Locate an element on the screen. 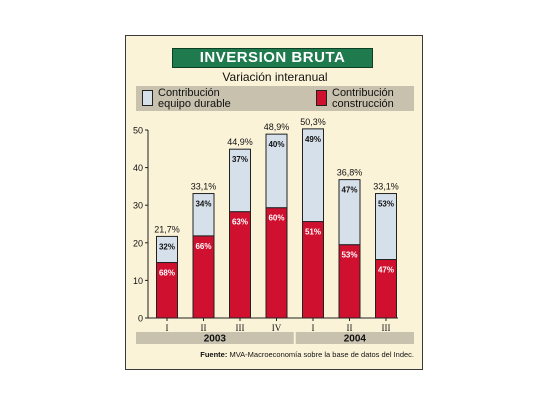  label-equipo: 53% is located at coordinates (386, 204).